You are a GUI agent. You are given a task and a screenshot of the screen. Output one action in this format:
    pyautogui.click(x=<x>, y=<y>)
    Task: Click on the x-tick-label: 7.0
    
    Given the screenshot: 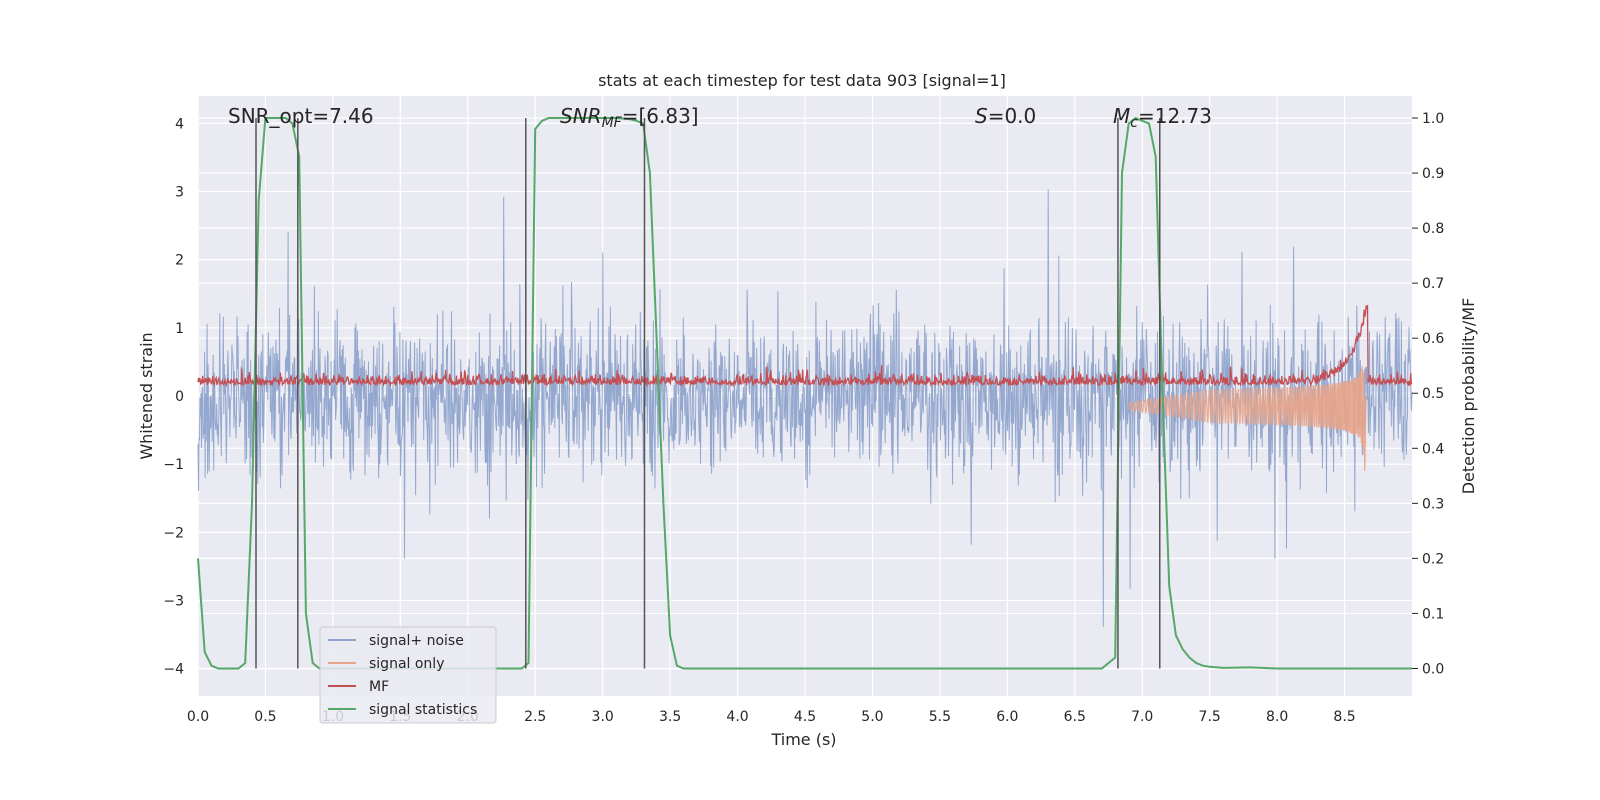 What is the action you would take?
    pyautogui.click(x=1142, y=717)
    